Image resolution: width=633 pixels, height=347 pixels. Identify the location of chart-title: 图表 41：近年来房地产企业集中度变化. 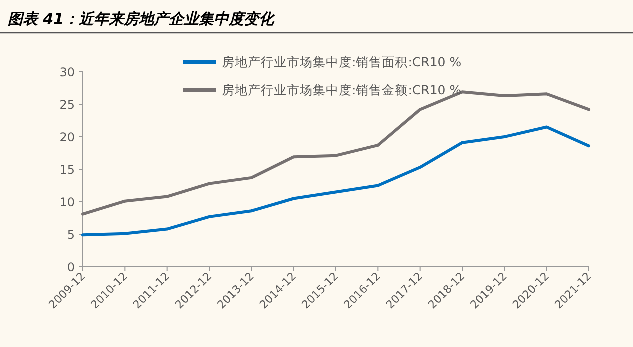
(142, 19).